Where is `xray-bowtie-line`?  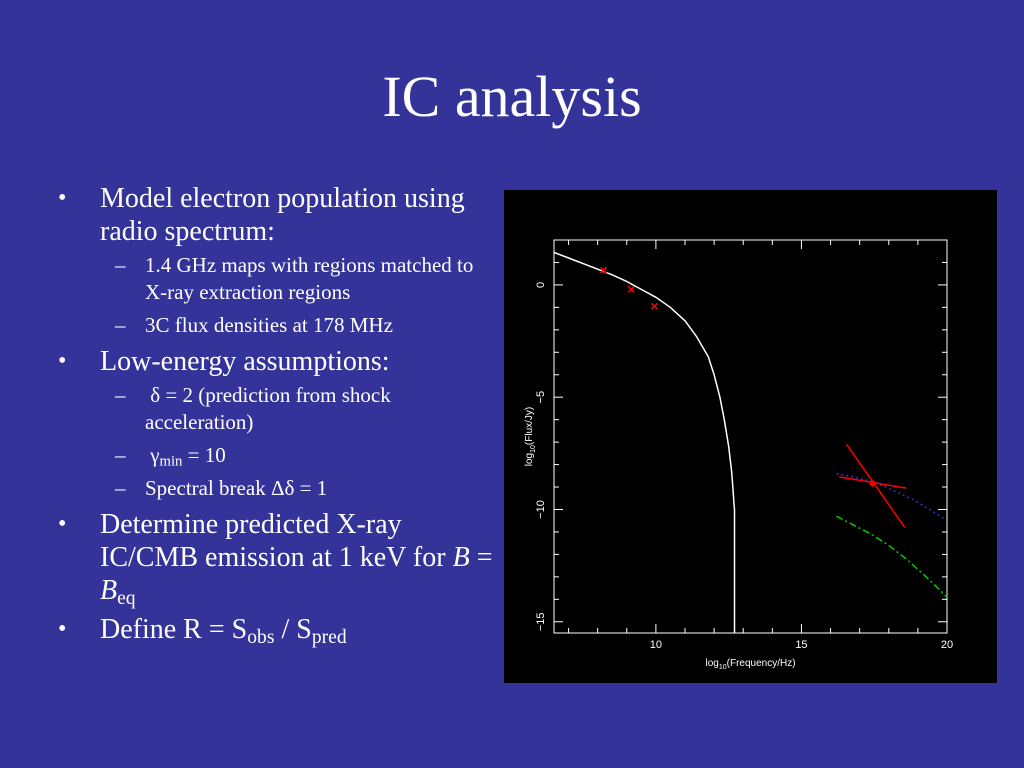
xray-bowtie-line is located at coordinates (875, 485).